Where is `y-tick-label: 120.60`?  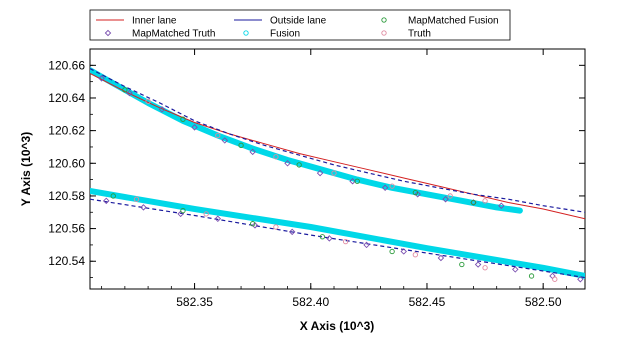 y-tick-label: 120.60 is located at coordinates (66, 163).